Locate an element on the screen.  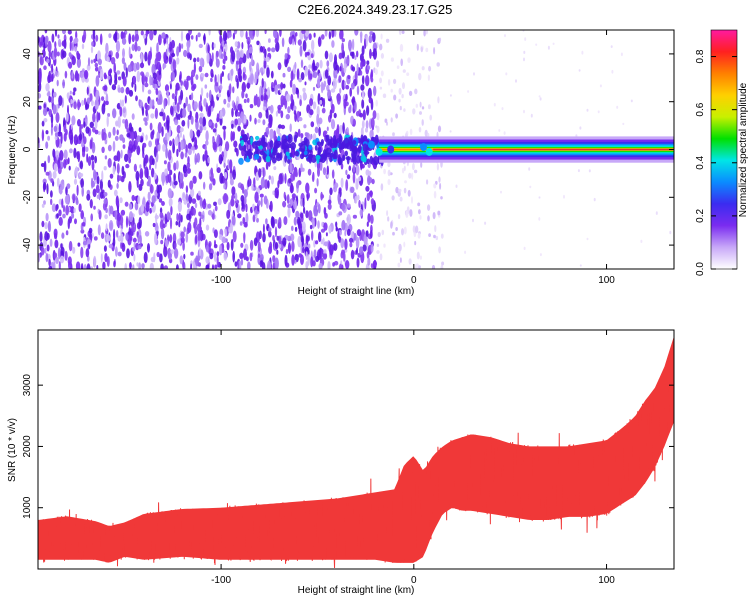
colorbar-tick-label: 0.4 is located at coordinates (700, 162).